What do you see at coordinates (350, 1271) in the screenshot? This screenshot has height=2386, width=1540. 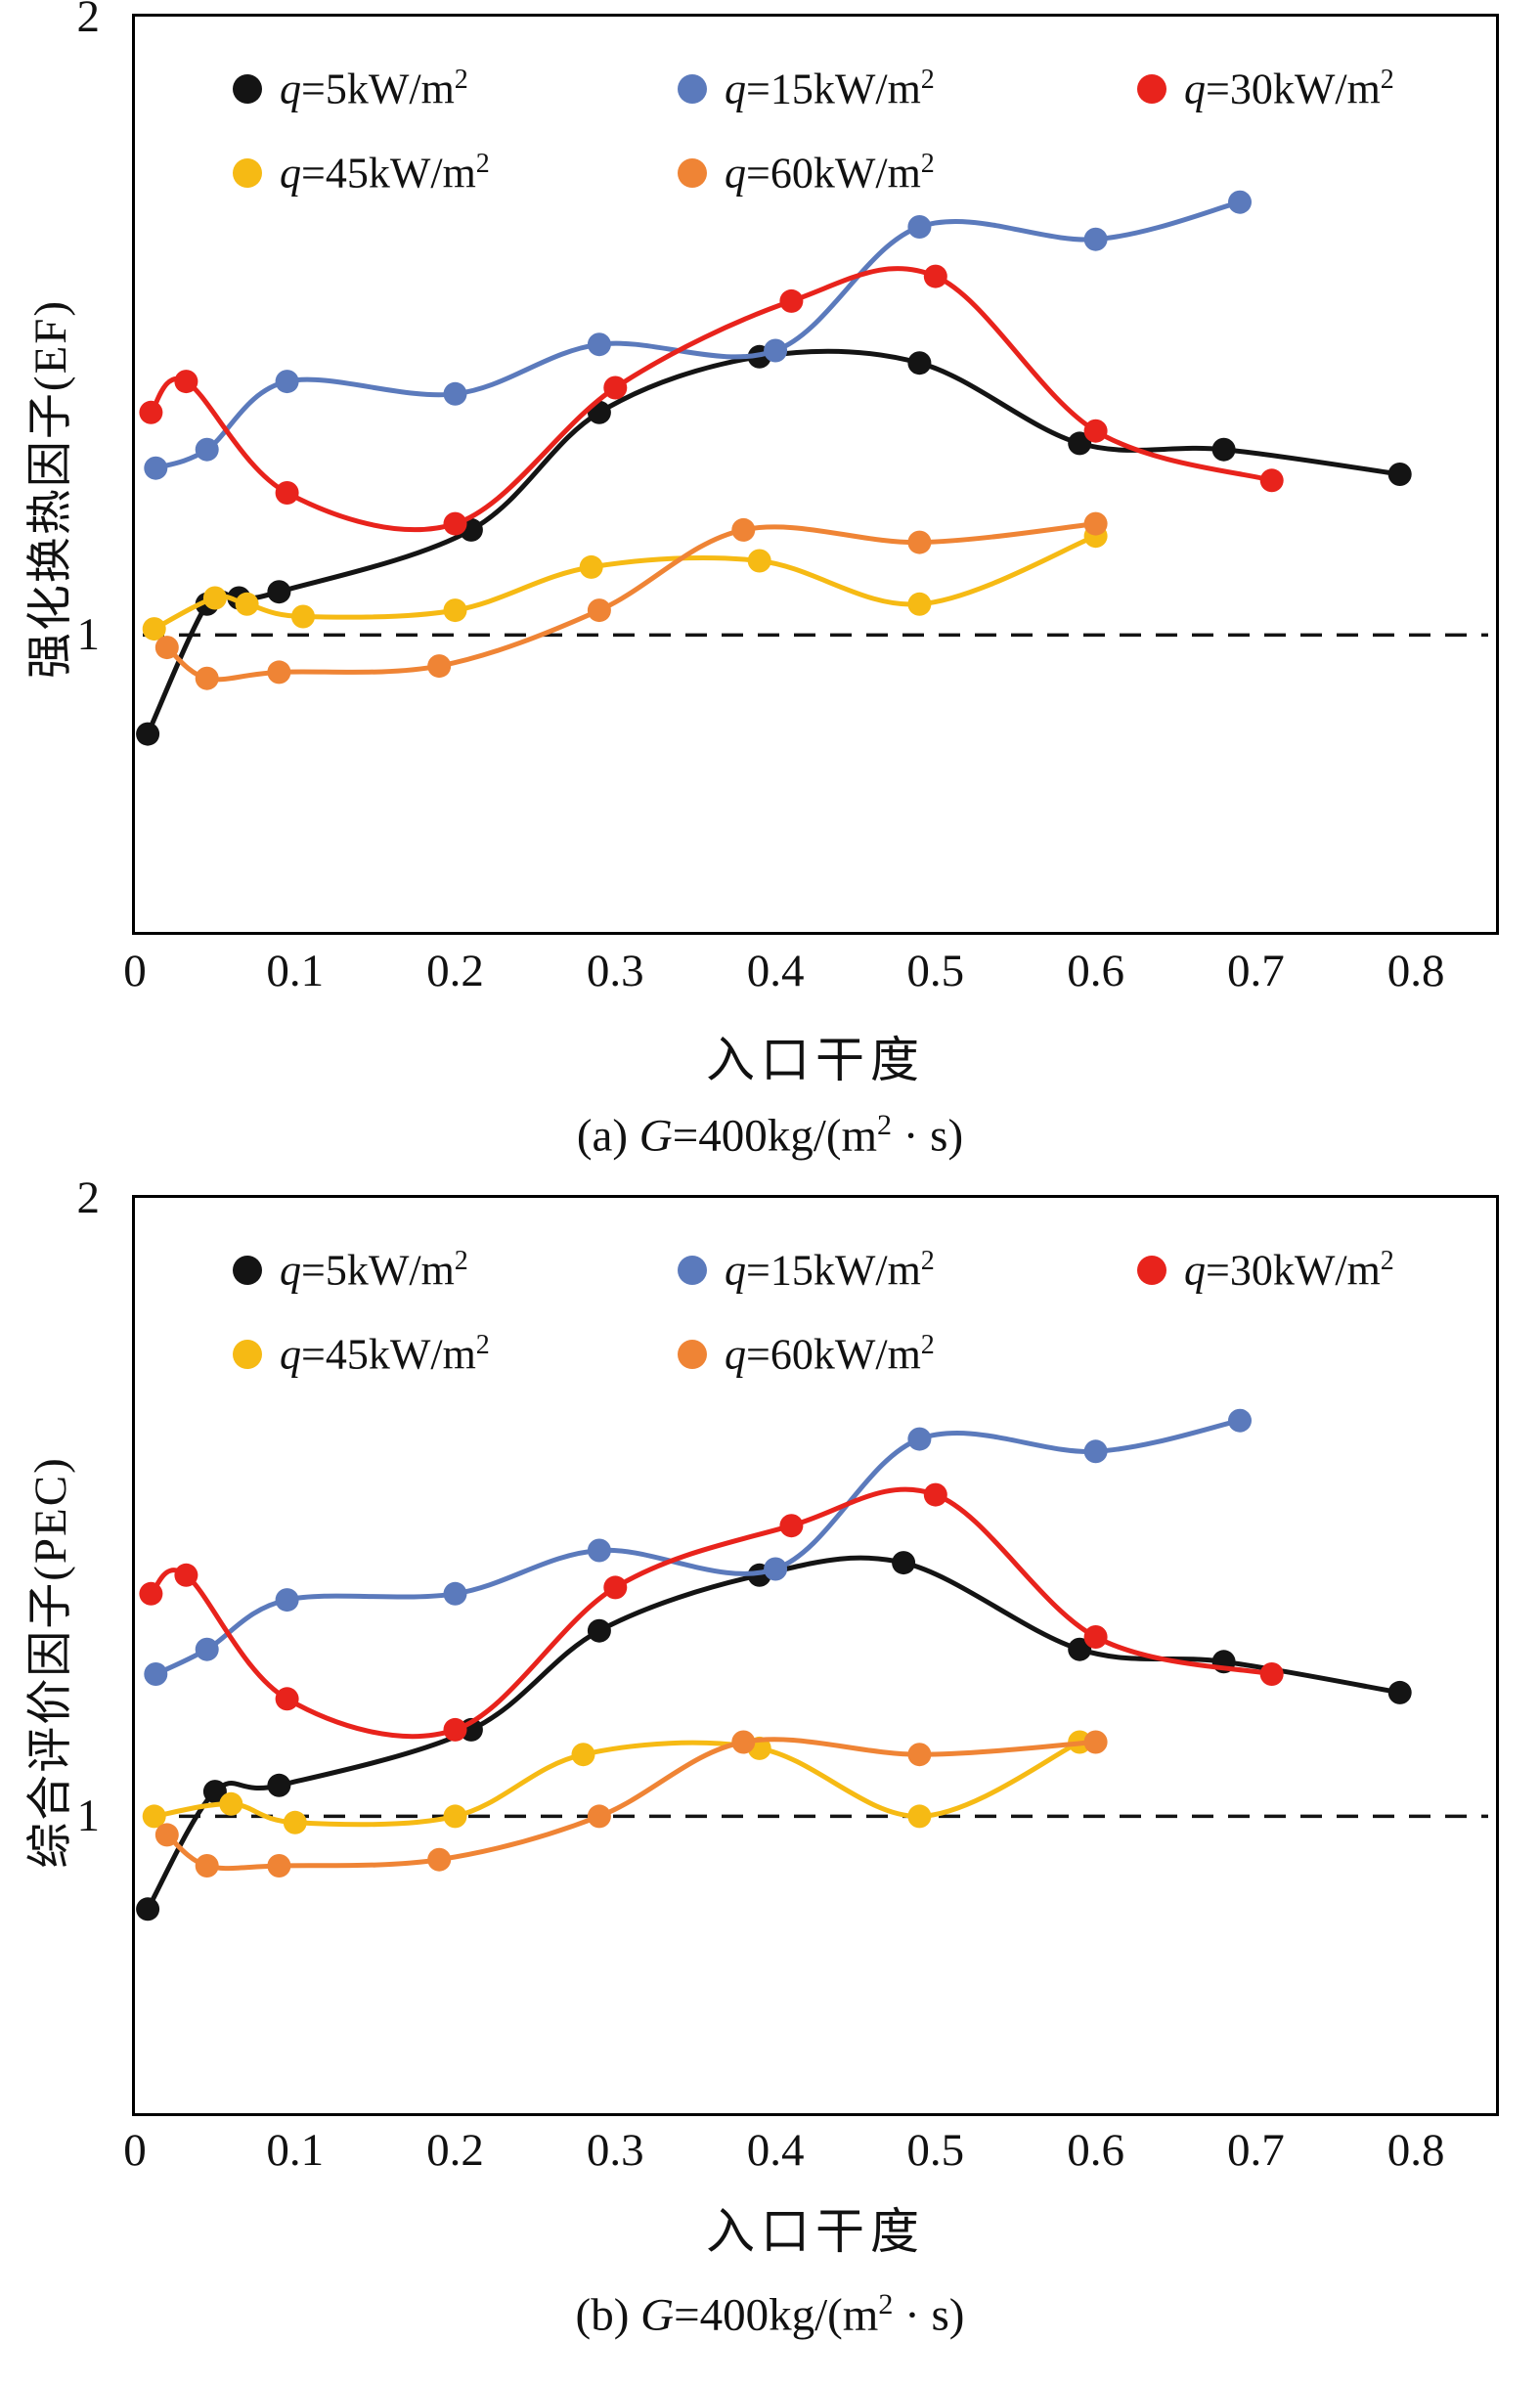 I see `legend-item-q5: q=5kW/m2` at bounding box center [350, 1271].